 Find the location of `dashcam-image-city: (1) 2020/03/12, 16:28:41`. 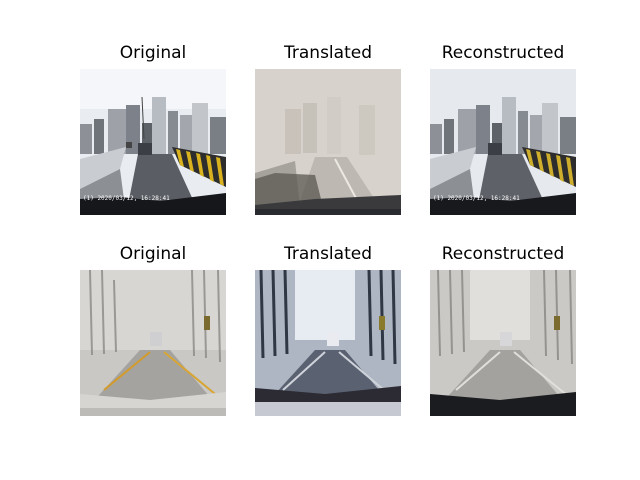

dashcam-image-city: (1) 2020/03/12, 16:28:41 is located at coordinates (153, 142).